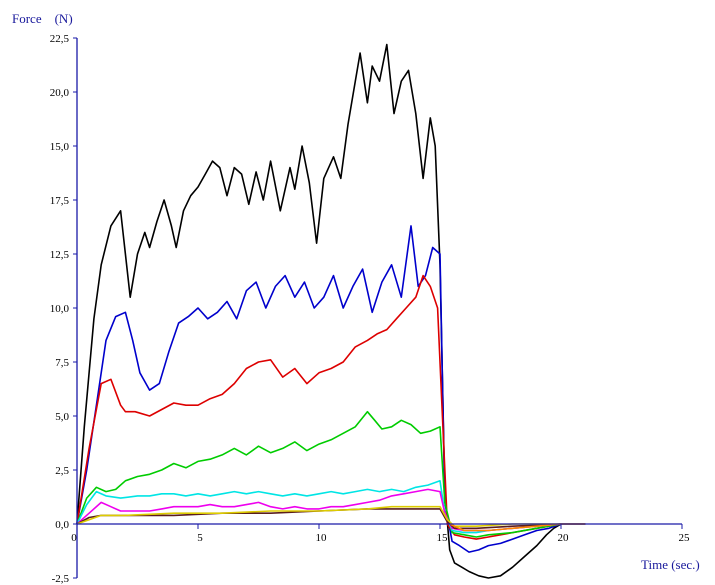 The width and height of the screenshot is (715, 585). Describe the element at coordinates (380, 534) in the screenshot. I see `x-ticks: 0 5 10 15 20 25` at that location.